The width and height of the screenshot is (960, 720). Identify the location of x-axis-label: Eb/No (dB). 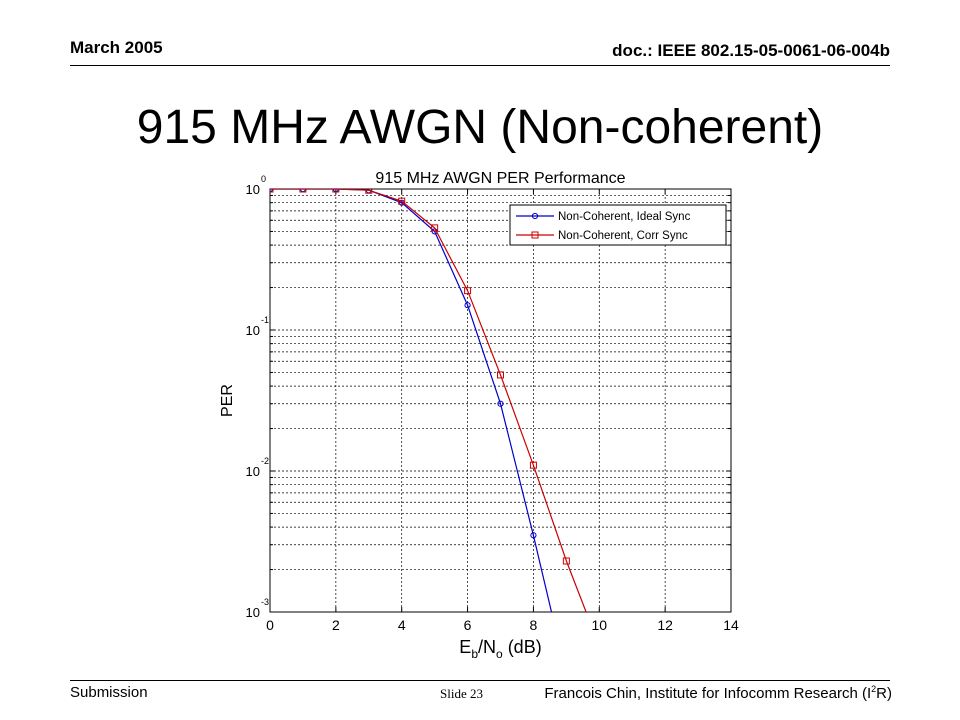
(500, 649).